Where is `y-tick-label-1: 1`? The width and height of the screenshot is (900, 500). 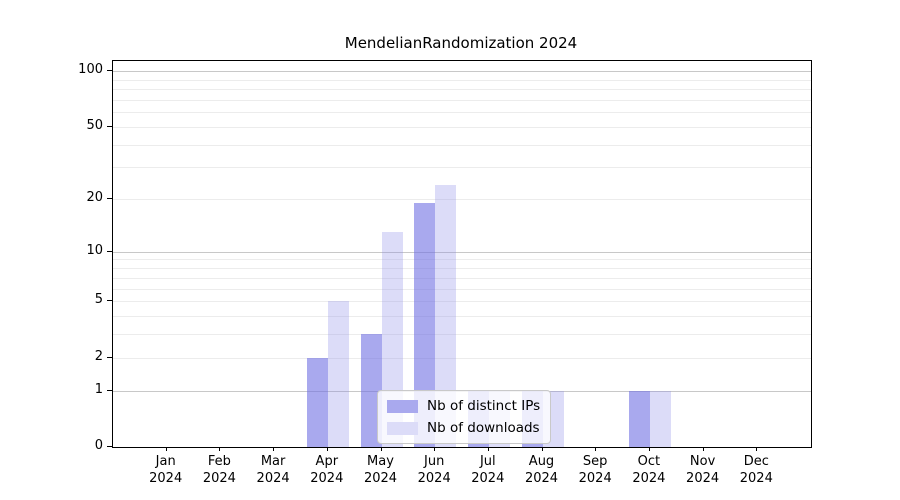 y-tick-label-1: 1 is located at coordinates (98, 389).